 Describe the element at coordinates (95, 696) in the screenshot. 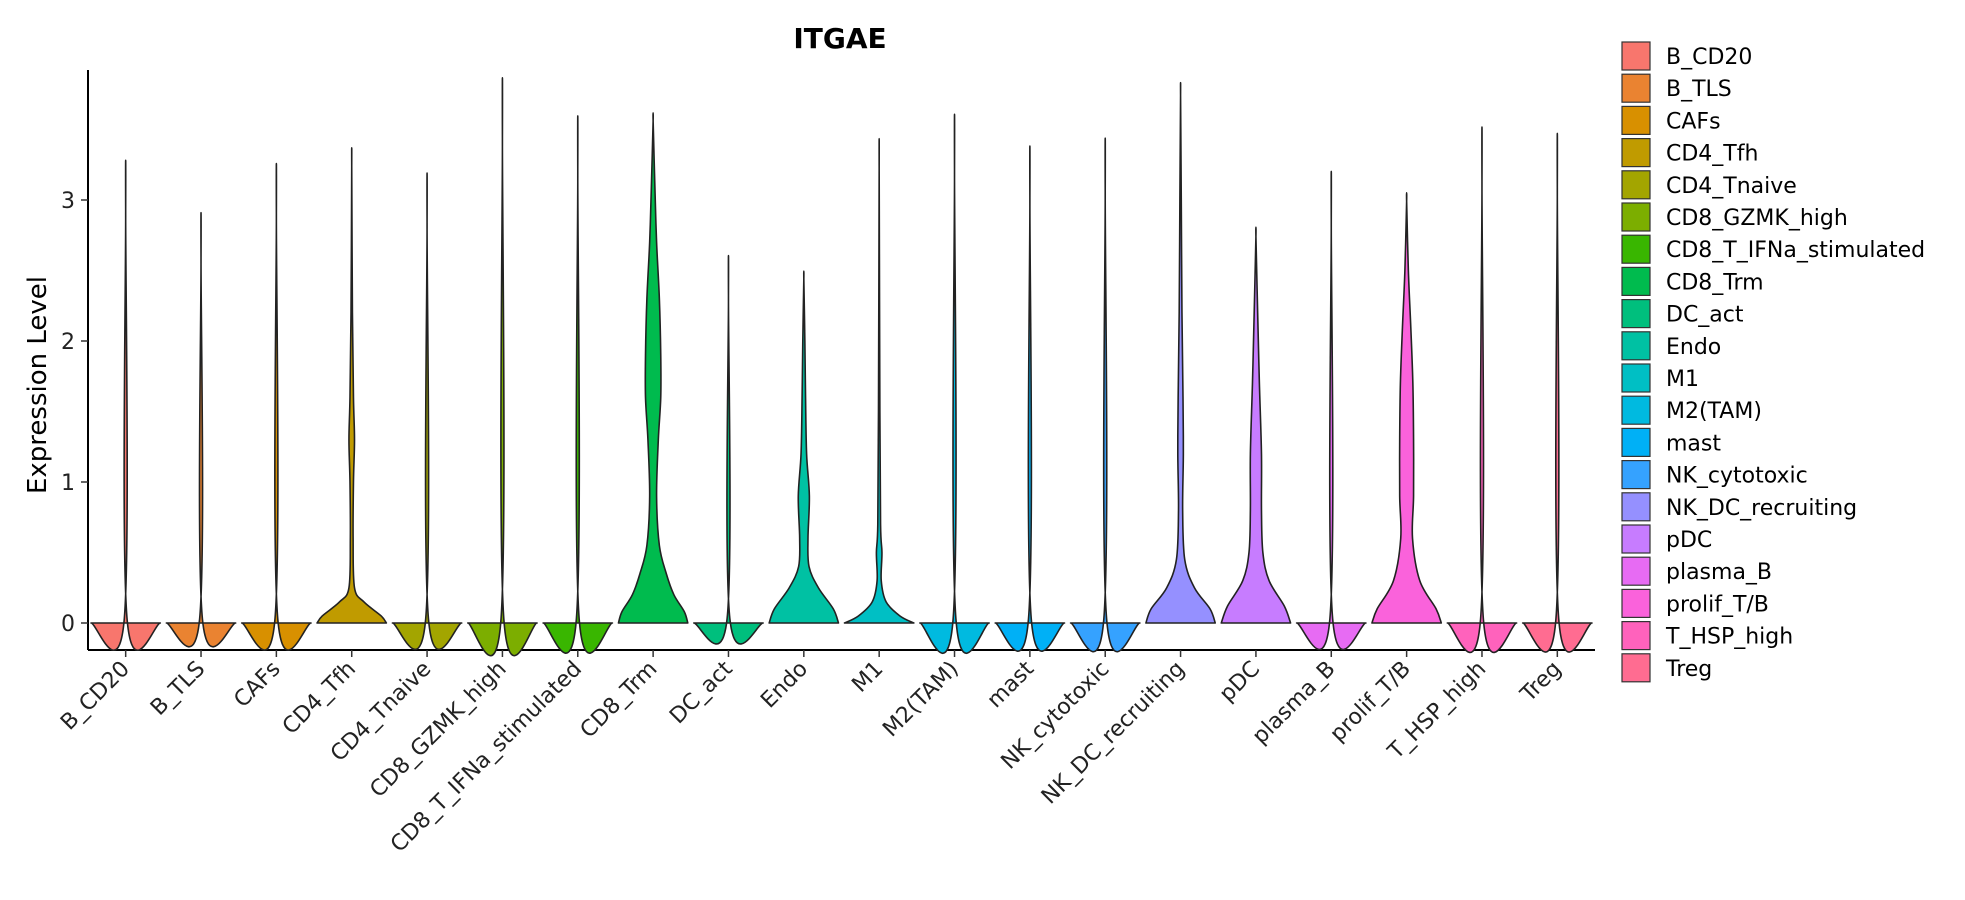

I see `x-tick-label: B_CD20` at that location.